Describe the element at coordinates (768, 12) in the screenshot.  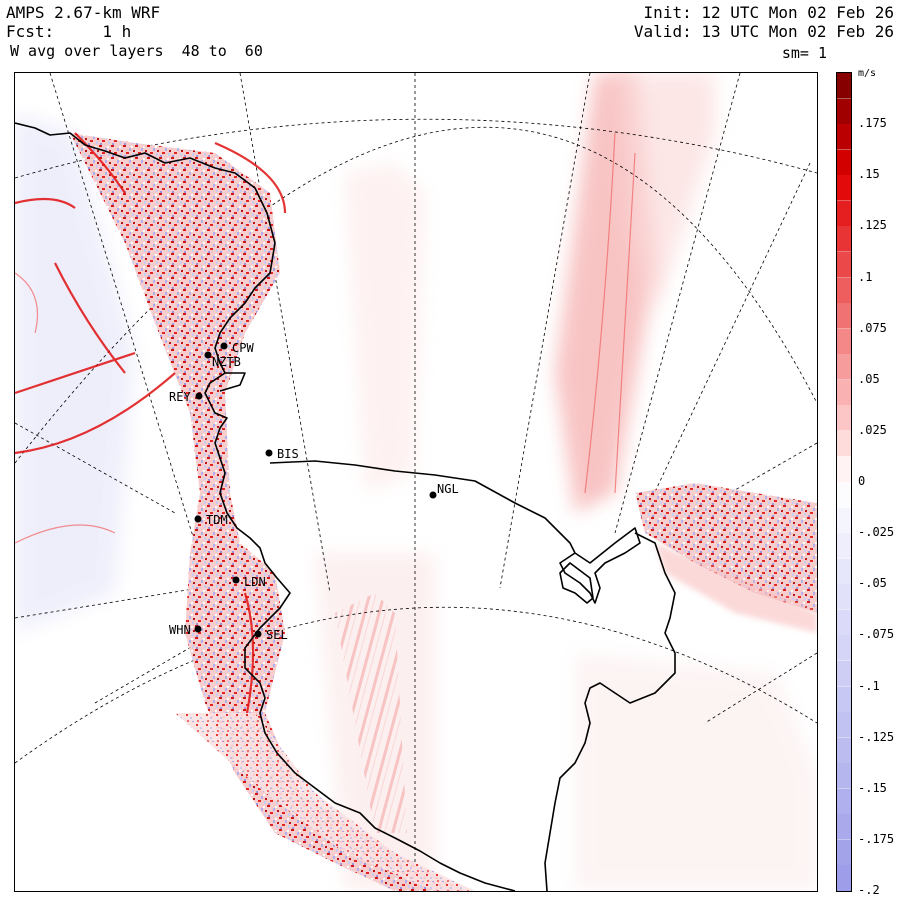
I see `init-time: Init: 12 UTC Mon 02 Feb 26` at that location.